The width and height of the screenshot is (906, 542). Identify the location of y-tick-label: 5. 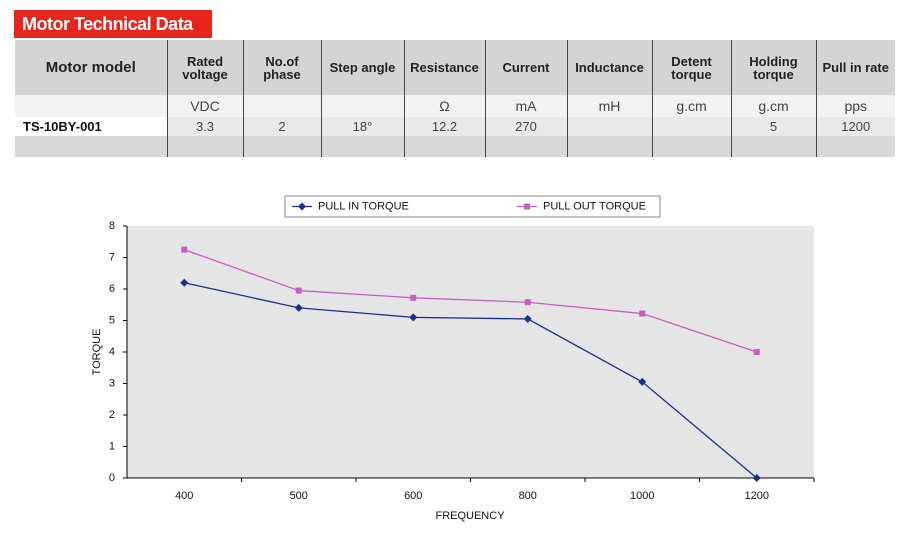
(112, 320).